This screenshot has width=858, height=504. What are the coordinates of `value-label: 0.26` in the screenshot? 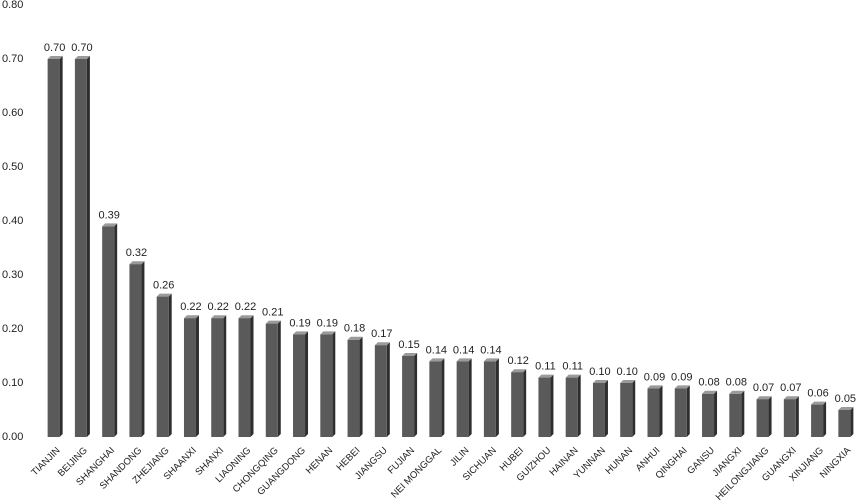 It's located at (163, 286).